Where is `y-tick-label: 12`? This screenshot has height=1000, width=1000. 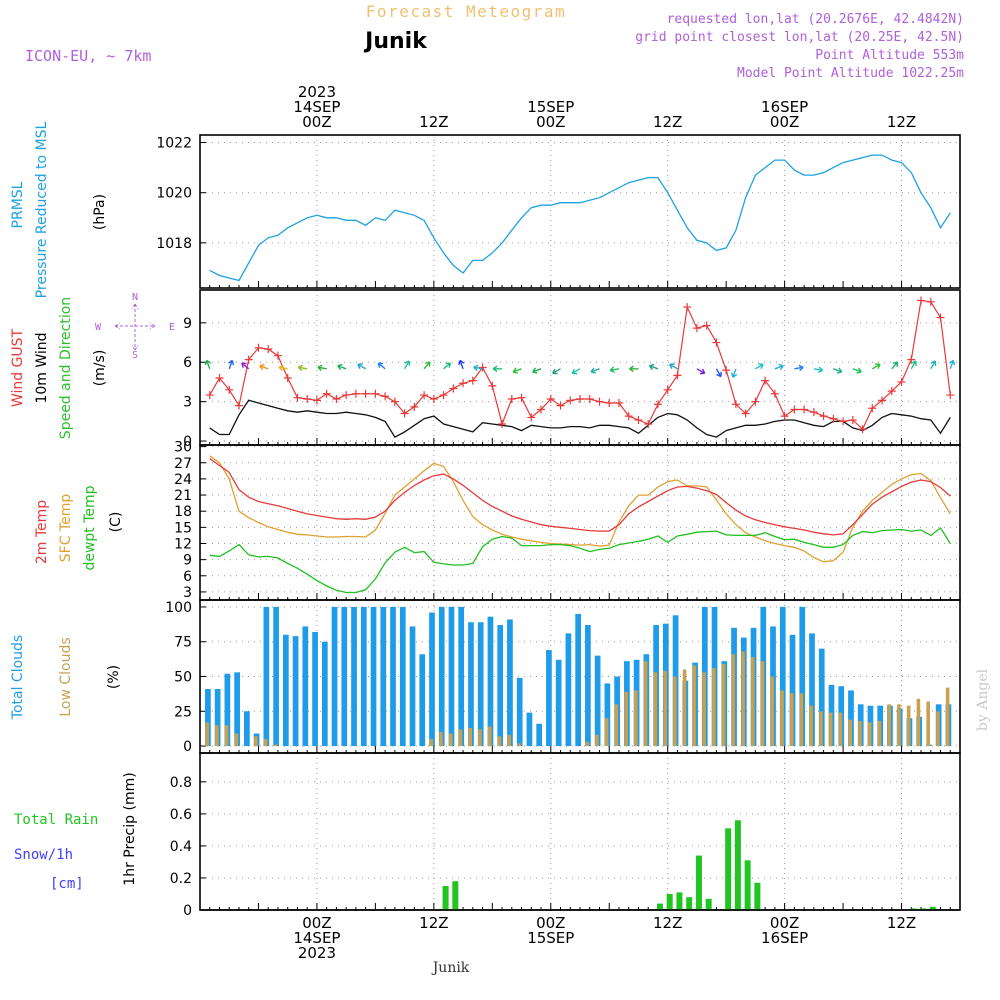
y-tick-label: 12 is located at coordinates (183, 544).